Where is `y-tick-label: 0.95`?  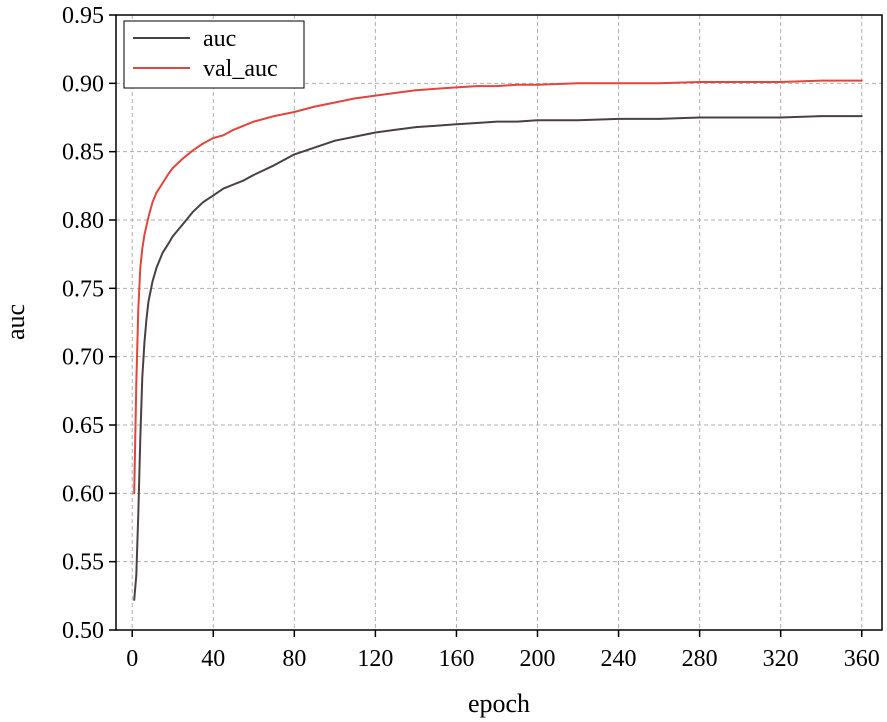 y-tick-label: 0.95 is located at coordinates (83, 16).